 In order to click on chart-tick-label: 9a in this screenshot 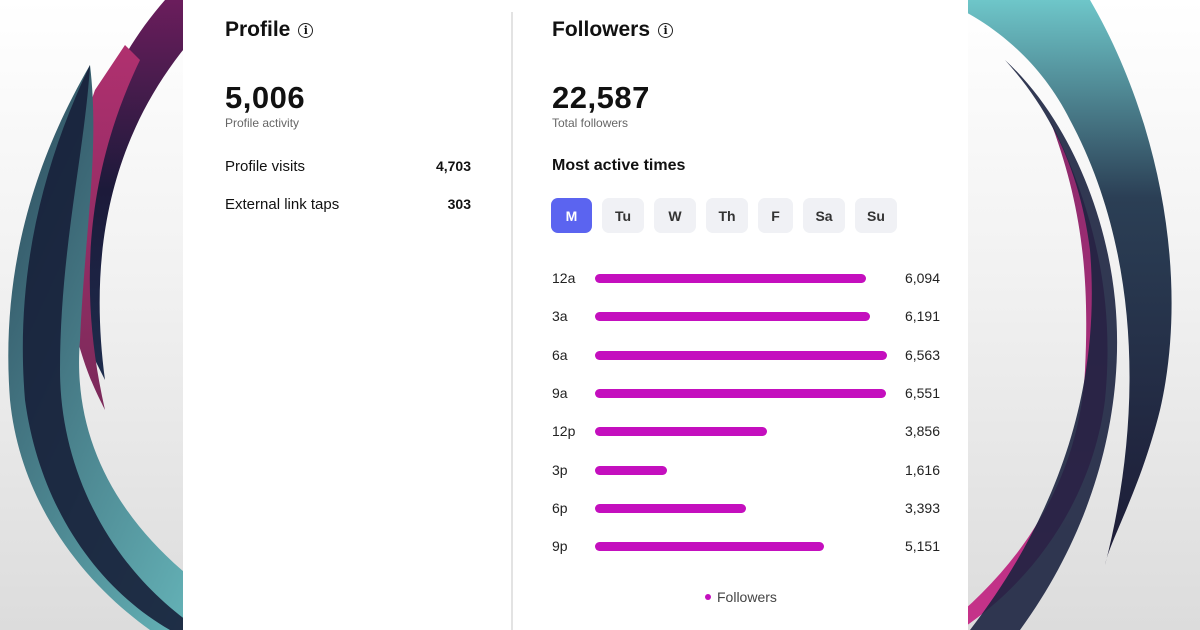, I will do `click(560, 392)`.